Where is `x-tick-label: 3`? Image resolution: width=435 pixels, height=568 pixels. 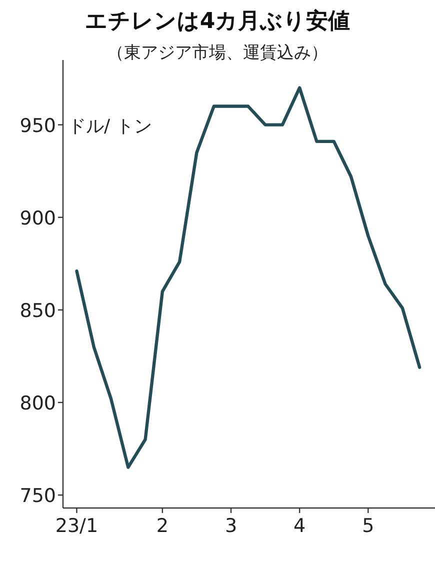
x-tick-label: 3 is located at coordinates (231, 526).